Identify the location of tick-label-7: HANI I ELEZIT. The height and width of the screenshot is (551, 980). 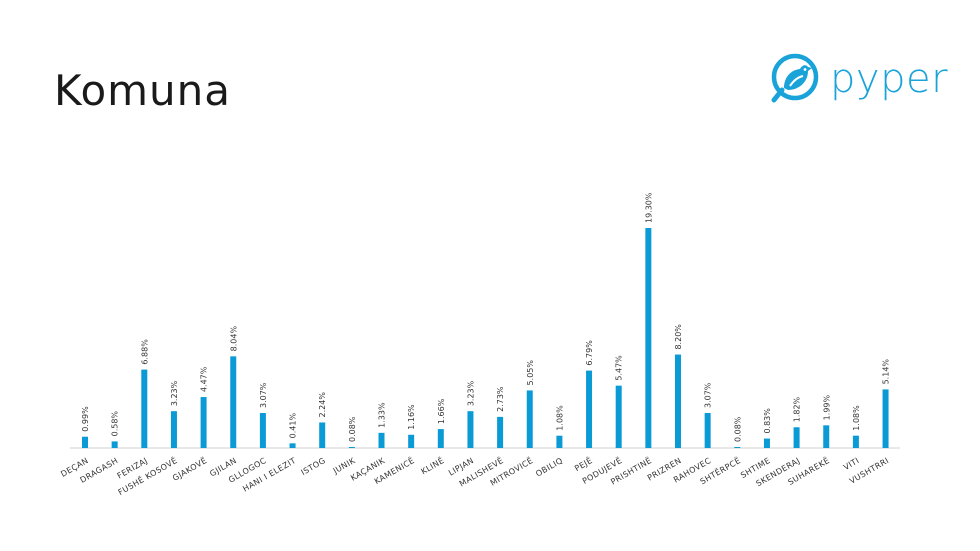
(269, 475).